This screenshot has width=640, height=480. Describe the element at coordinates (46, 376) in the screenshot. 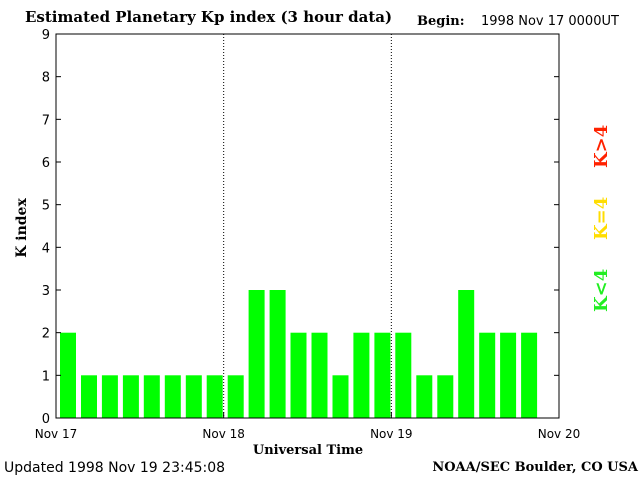

I see `y-tick-label: 1` at that location.